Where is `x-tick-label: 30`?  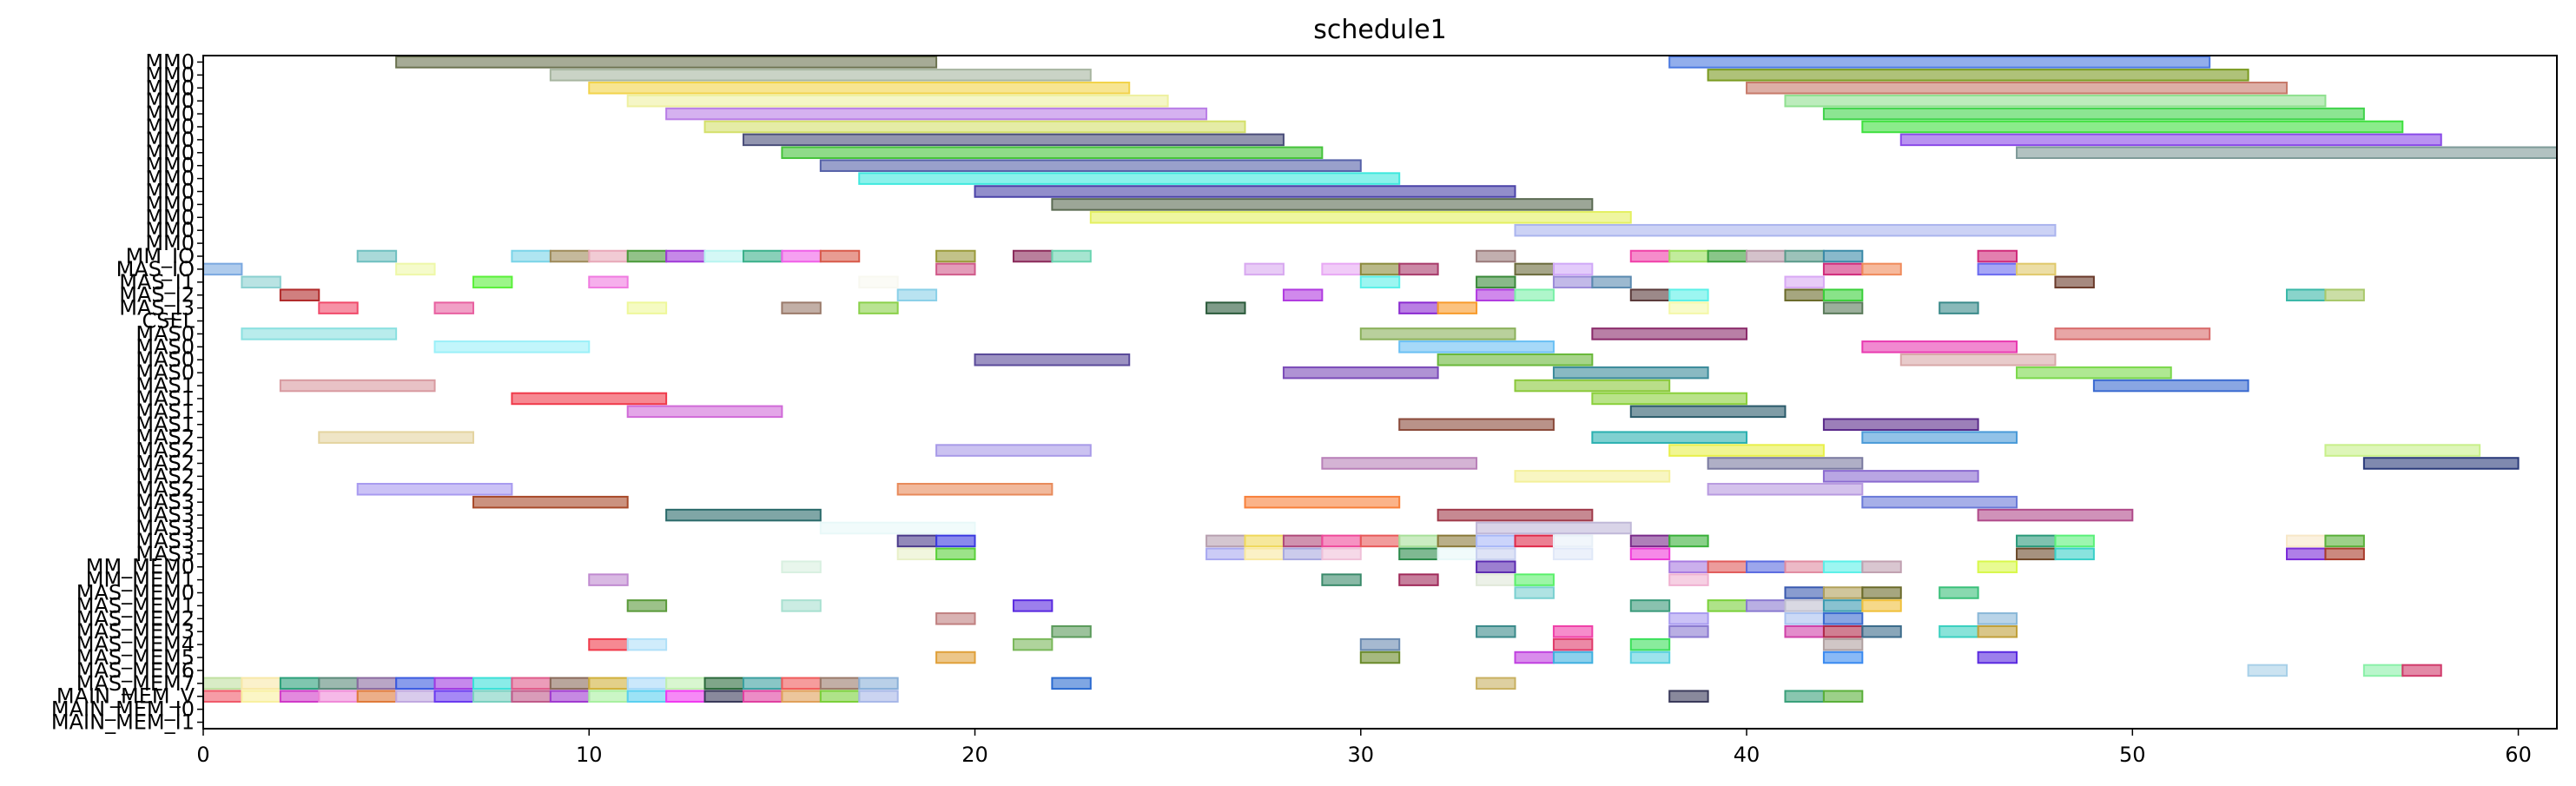
x-tick-label: 30 is located at coordinates (1362, 755).